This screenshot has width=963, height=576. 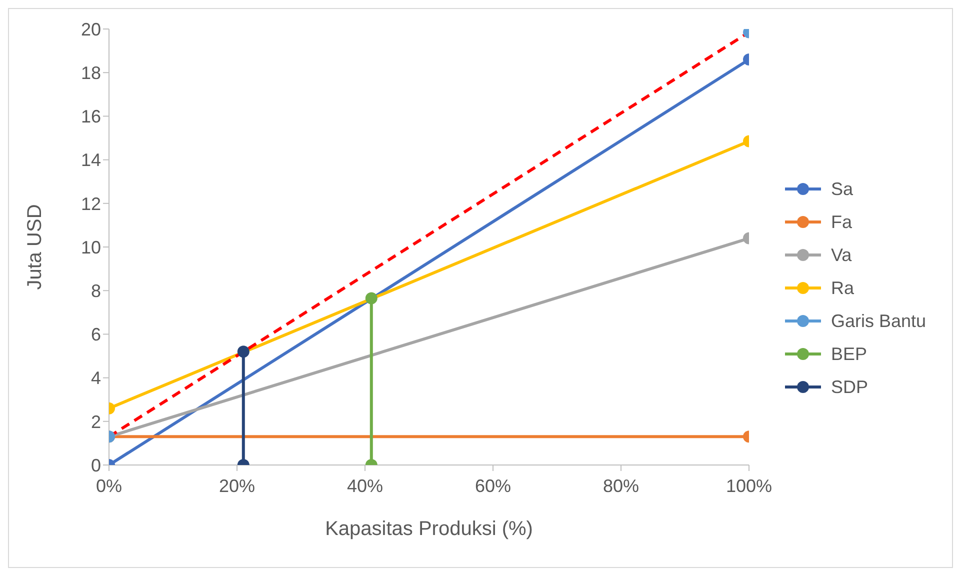 What do you see at coordinates (429, 529) in the screenshot?
I see `x-axis-title: Kapasitas Produksi (%)` at bounding box center [429, 529].